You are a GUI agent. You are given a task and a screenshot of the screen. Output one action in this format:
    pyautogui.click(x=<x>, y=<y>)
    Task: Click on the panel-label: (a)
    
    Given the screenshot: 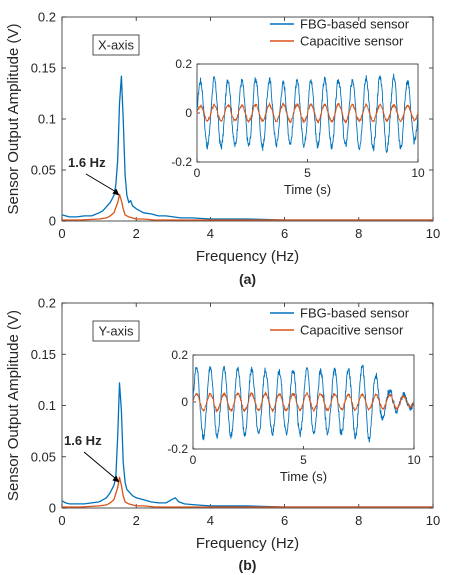 What is the action you would take?
    pyautogui.click(x=247, y=279)
    